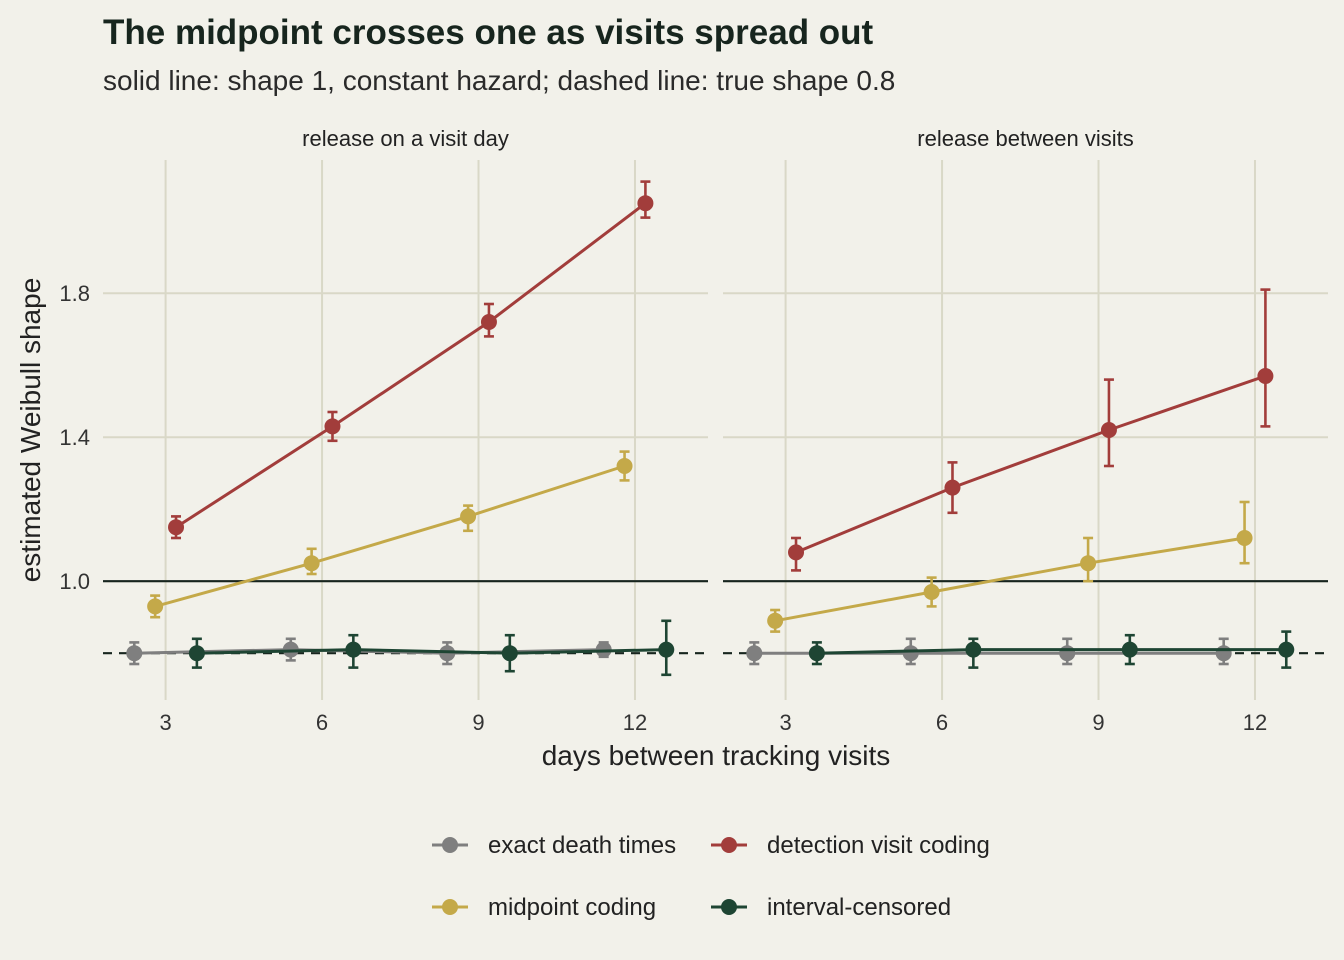 The height and width of the screenshot is (960, 1344). I want to click on y-tick-label: 1.4, so click(74, 437).